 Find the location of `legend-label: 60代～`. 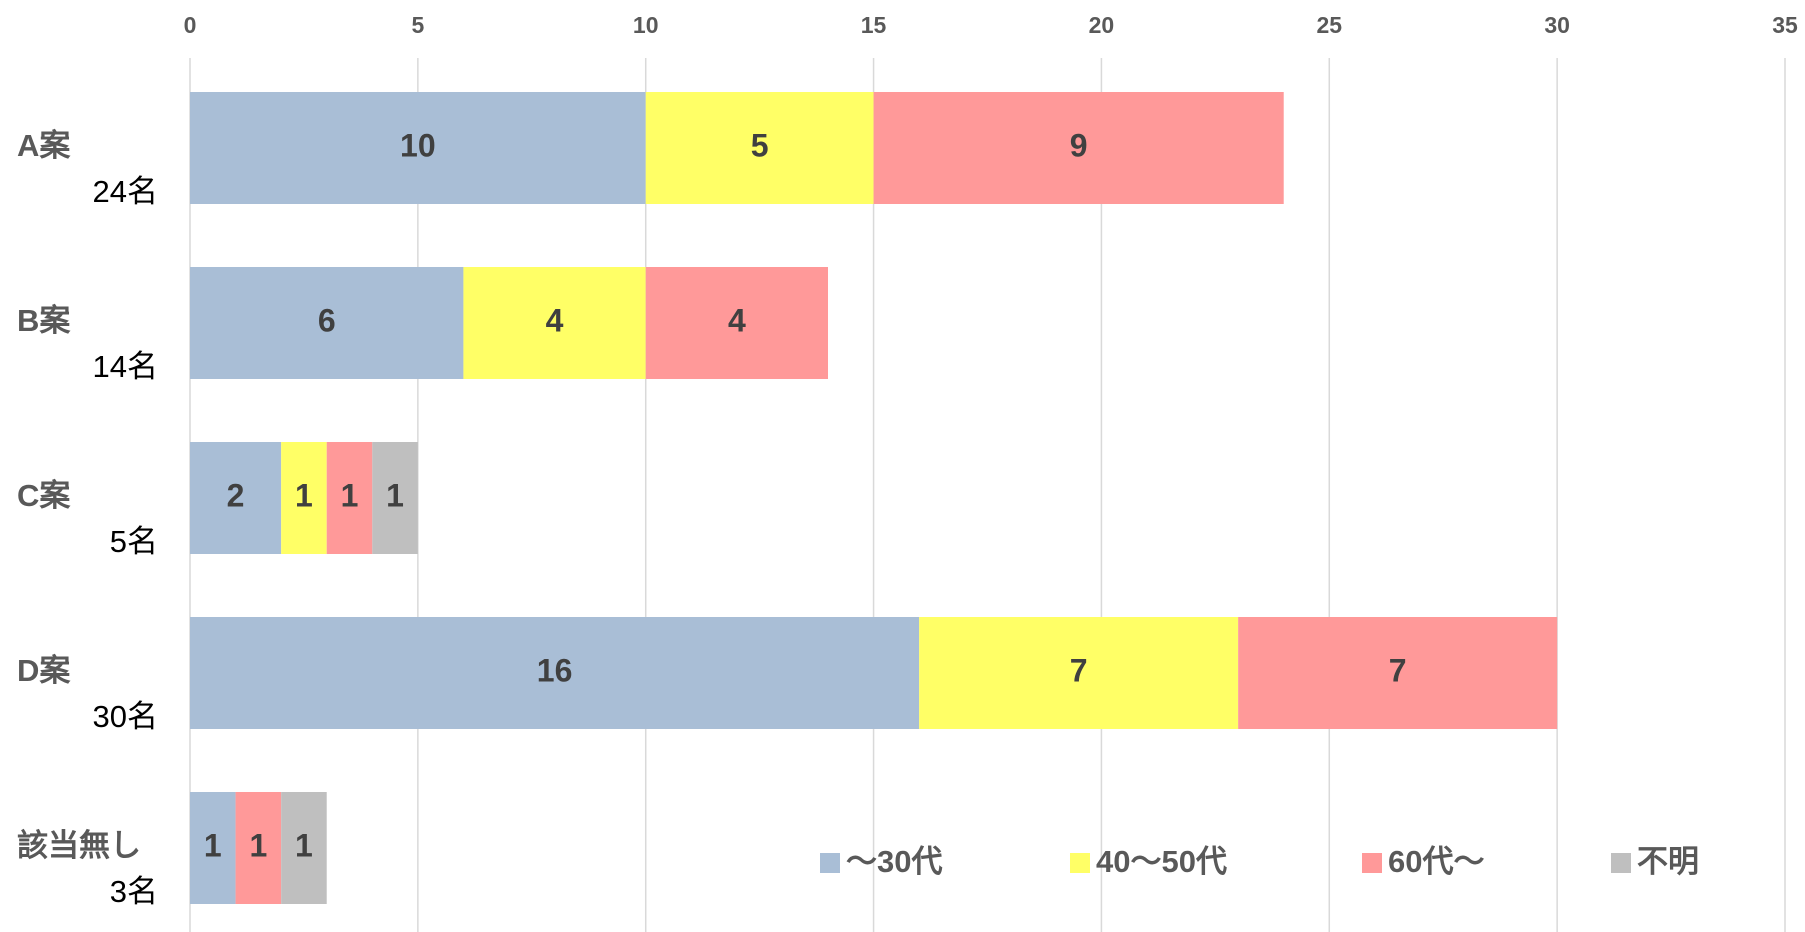

legend-label: 60代～ is located at coordinates (1436, 861).